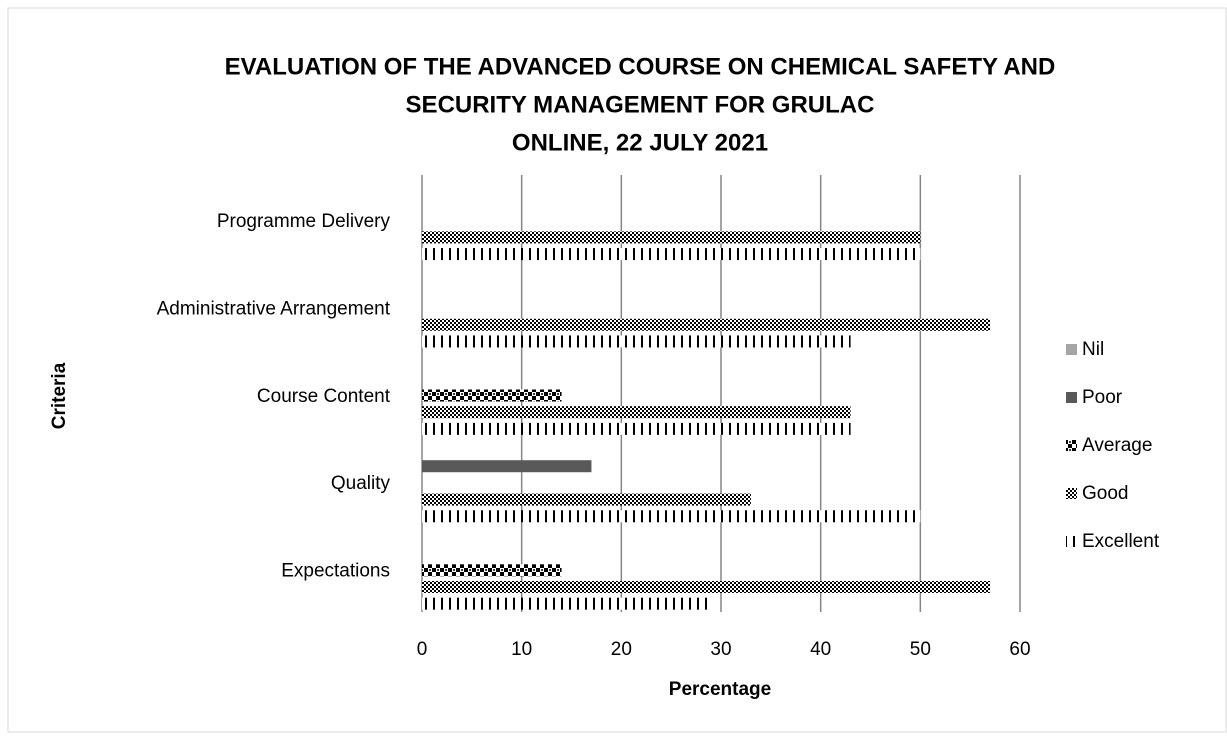 This screenshot has width=1227, height=738. What do you see at coordinates (1102, 397) in the screenshot?
I see `legend-label: Poor` at bounding box center [1102, 397].